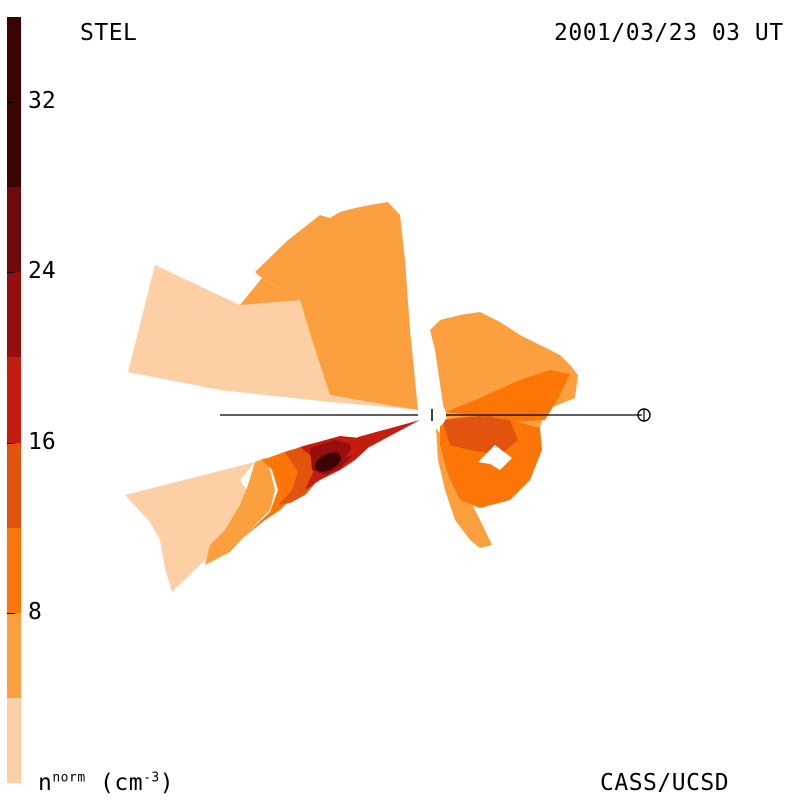 The height and width of the screenshot is (804, 800). I want to click on sector-lower-right, so click(489, 482).